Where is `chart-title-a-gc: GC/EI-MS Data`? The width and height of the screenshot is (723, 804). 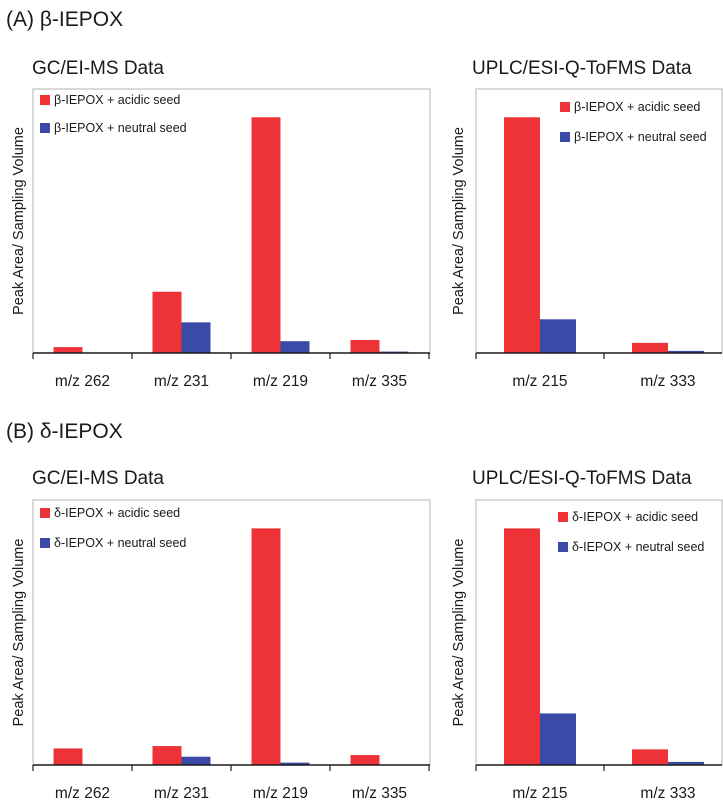
chart-title-a-gc: GC/EI-MS Data is located at coordinates (98, 68).